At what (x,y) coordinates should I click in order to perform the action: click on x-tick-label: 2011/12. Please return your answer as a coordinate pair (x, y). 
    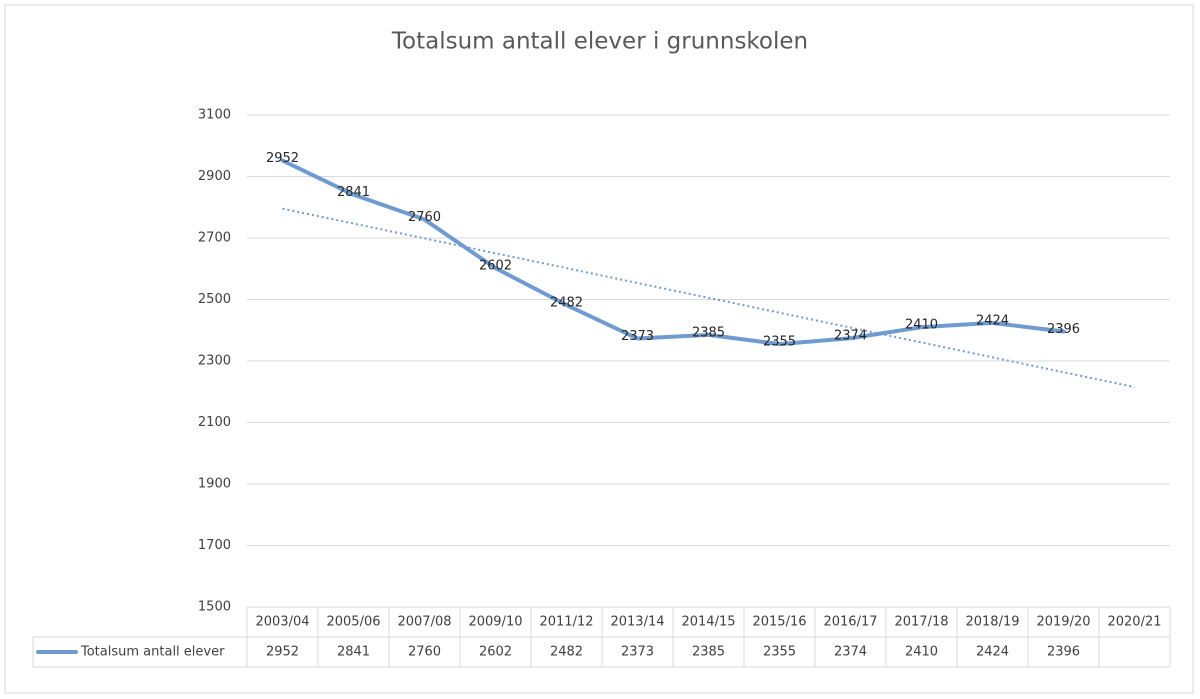
    Looking at the image, I should click on (566, 622).